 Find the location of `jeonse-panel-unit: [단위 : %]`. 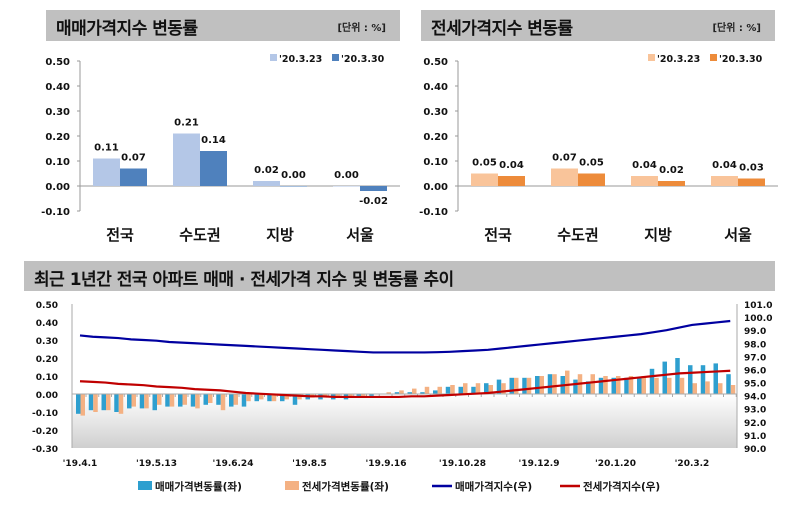

jeonse-panel-unit: [단위 : %] is located at coordinates (736, 28).